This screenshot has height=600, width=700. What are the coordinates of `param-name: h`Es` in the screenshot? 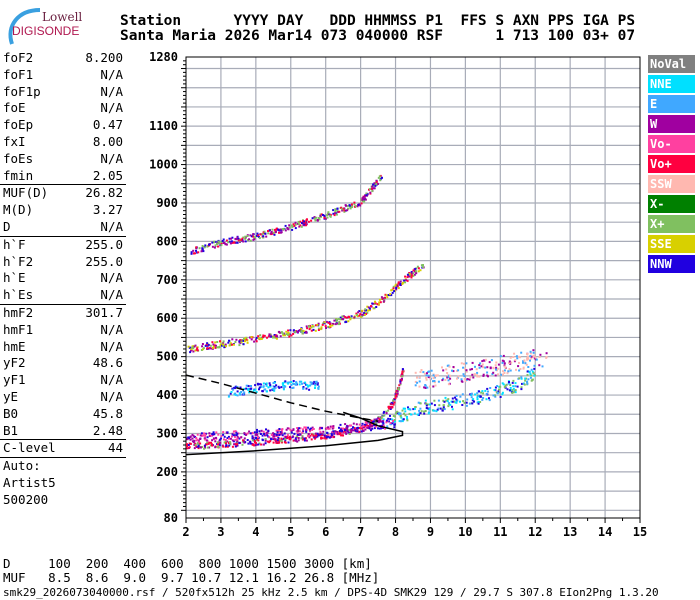 It's located at (18, 295).